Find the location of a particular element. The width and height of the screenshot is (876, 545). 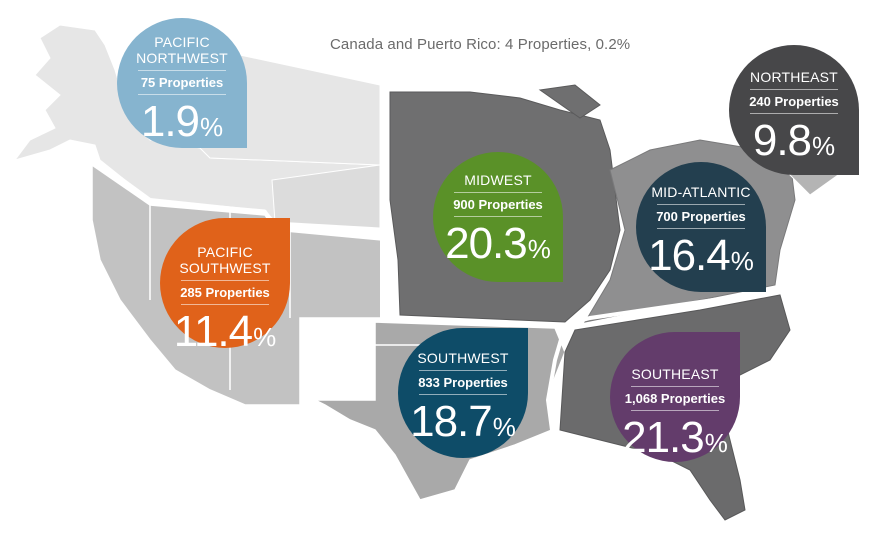

percent-number: 16.4 is located at coordinates (689, 255).